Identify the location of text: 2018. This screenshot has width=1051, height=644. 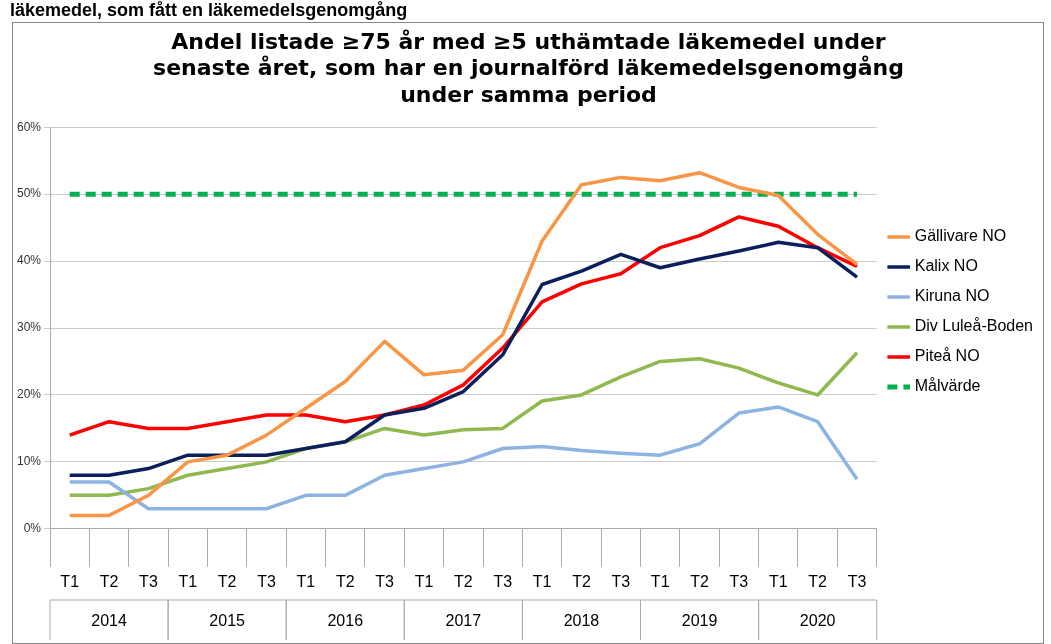
(581, 621).